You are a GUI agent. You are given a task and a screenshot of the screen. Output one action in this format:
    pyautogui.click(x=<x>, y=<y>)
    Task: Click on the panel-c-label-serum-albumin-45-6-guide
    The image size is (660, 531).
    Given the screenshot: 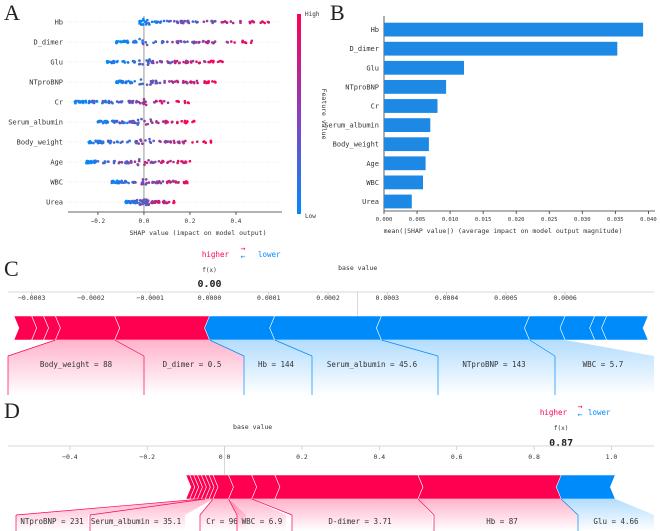 What is the action you would take?
    pyautogui.click(x=293, y=348)
    